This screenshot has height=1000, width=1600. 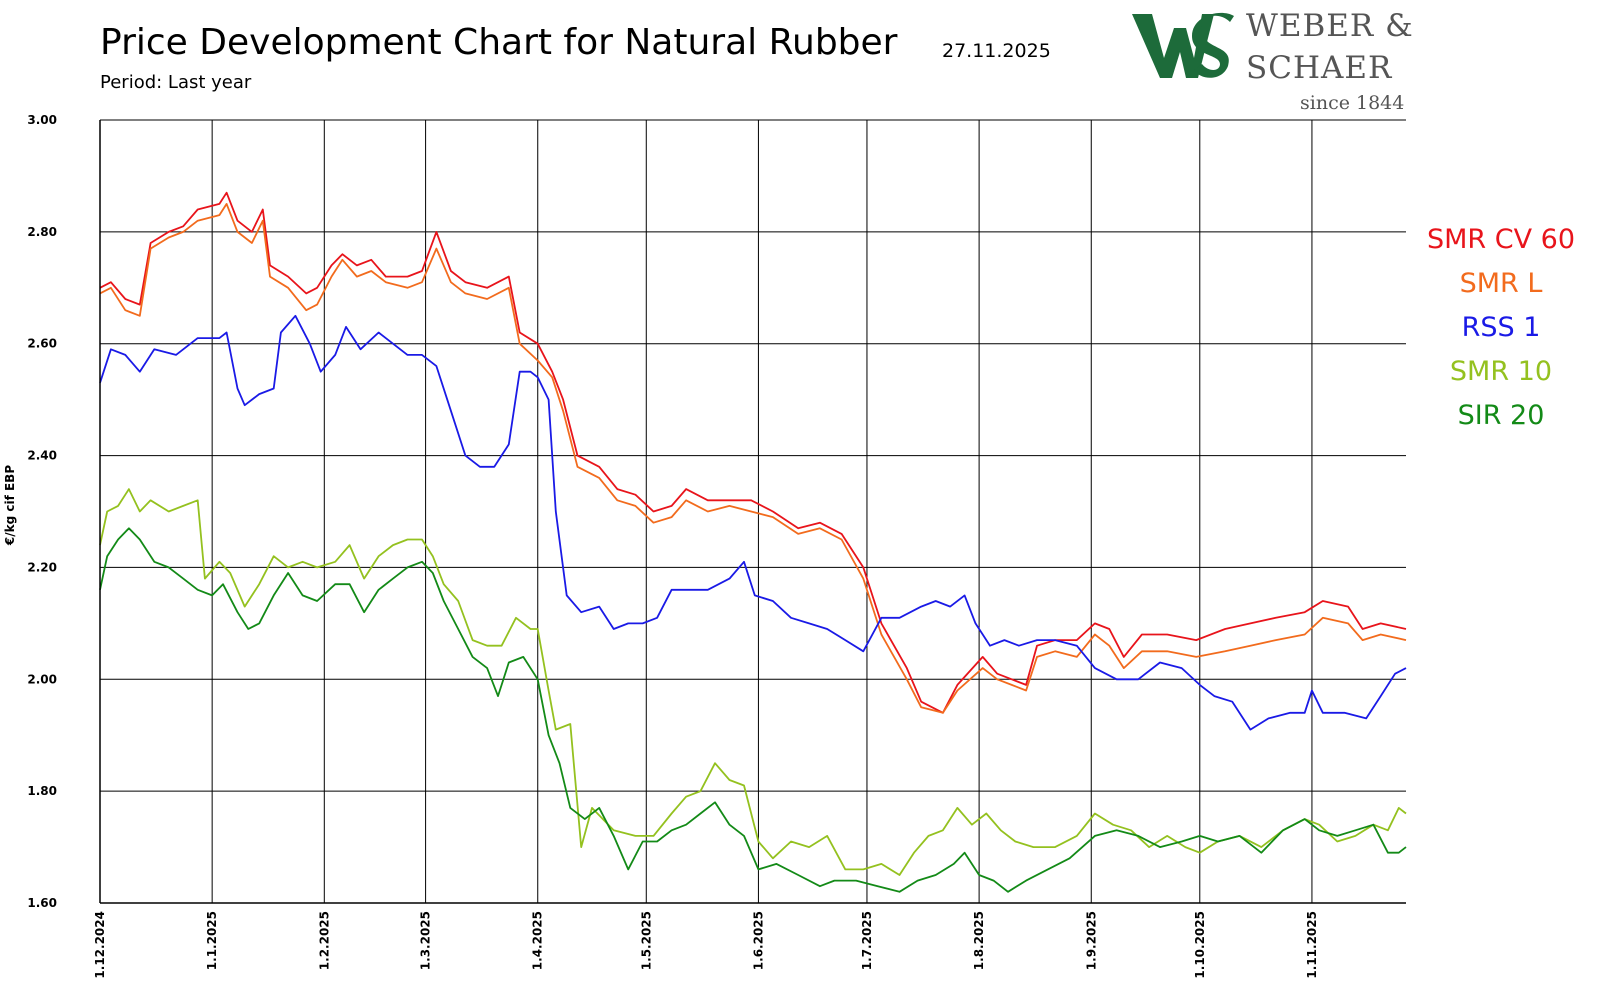 I want to click on legend-item-sir-20: SIR 20, so click(x=1501, y=415).